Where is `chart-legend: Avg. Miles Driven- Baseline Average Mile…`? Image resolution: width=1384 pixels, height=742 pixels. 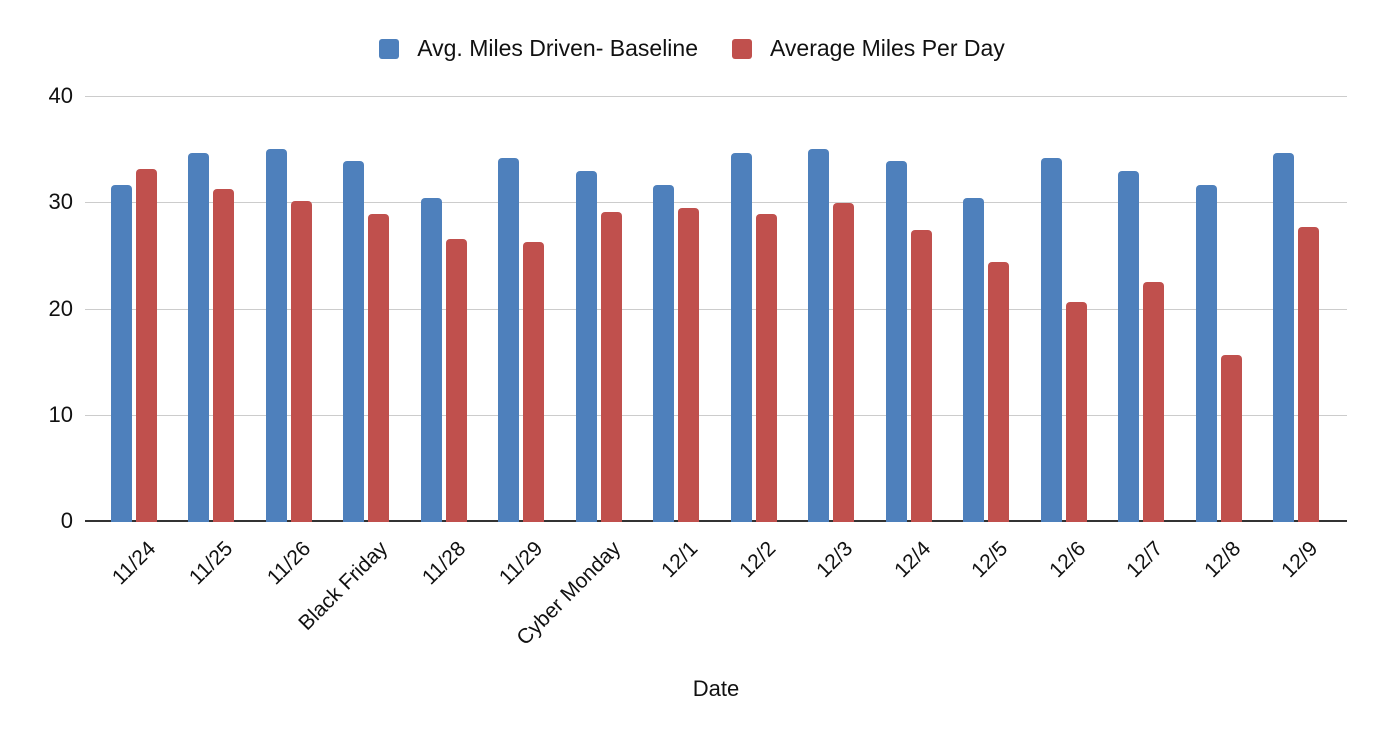 chart-legend: Avg. Miles Driven- Baseline Average Mile… is located at coordinates (692, 48).